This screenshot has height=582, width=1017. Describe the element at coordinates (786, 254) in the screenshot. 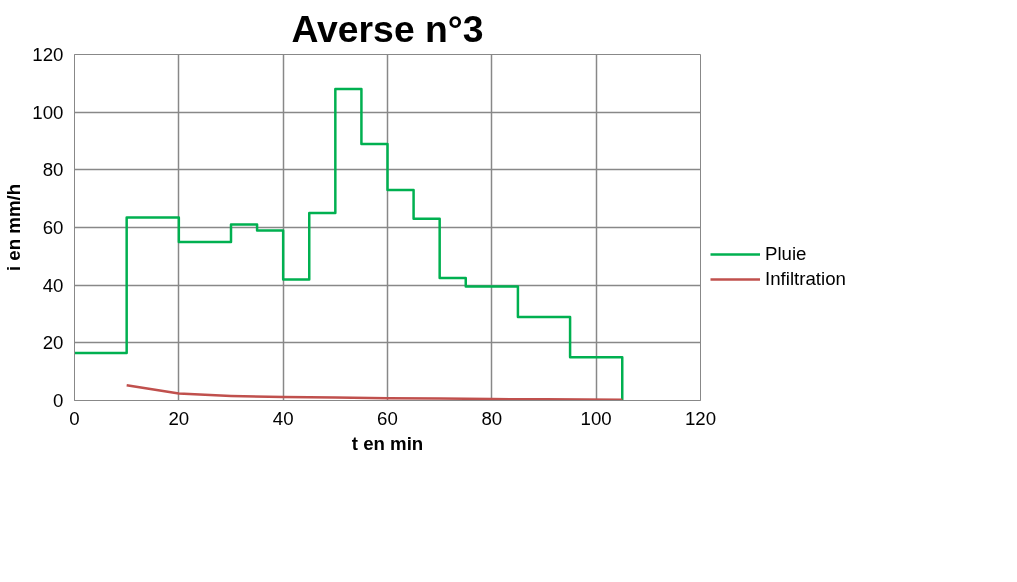

I see `legend-label: Pluie` at that location.